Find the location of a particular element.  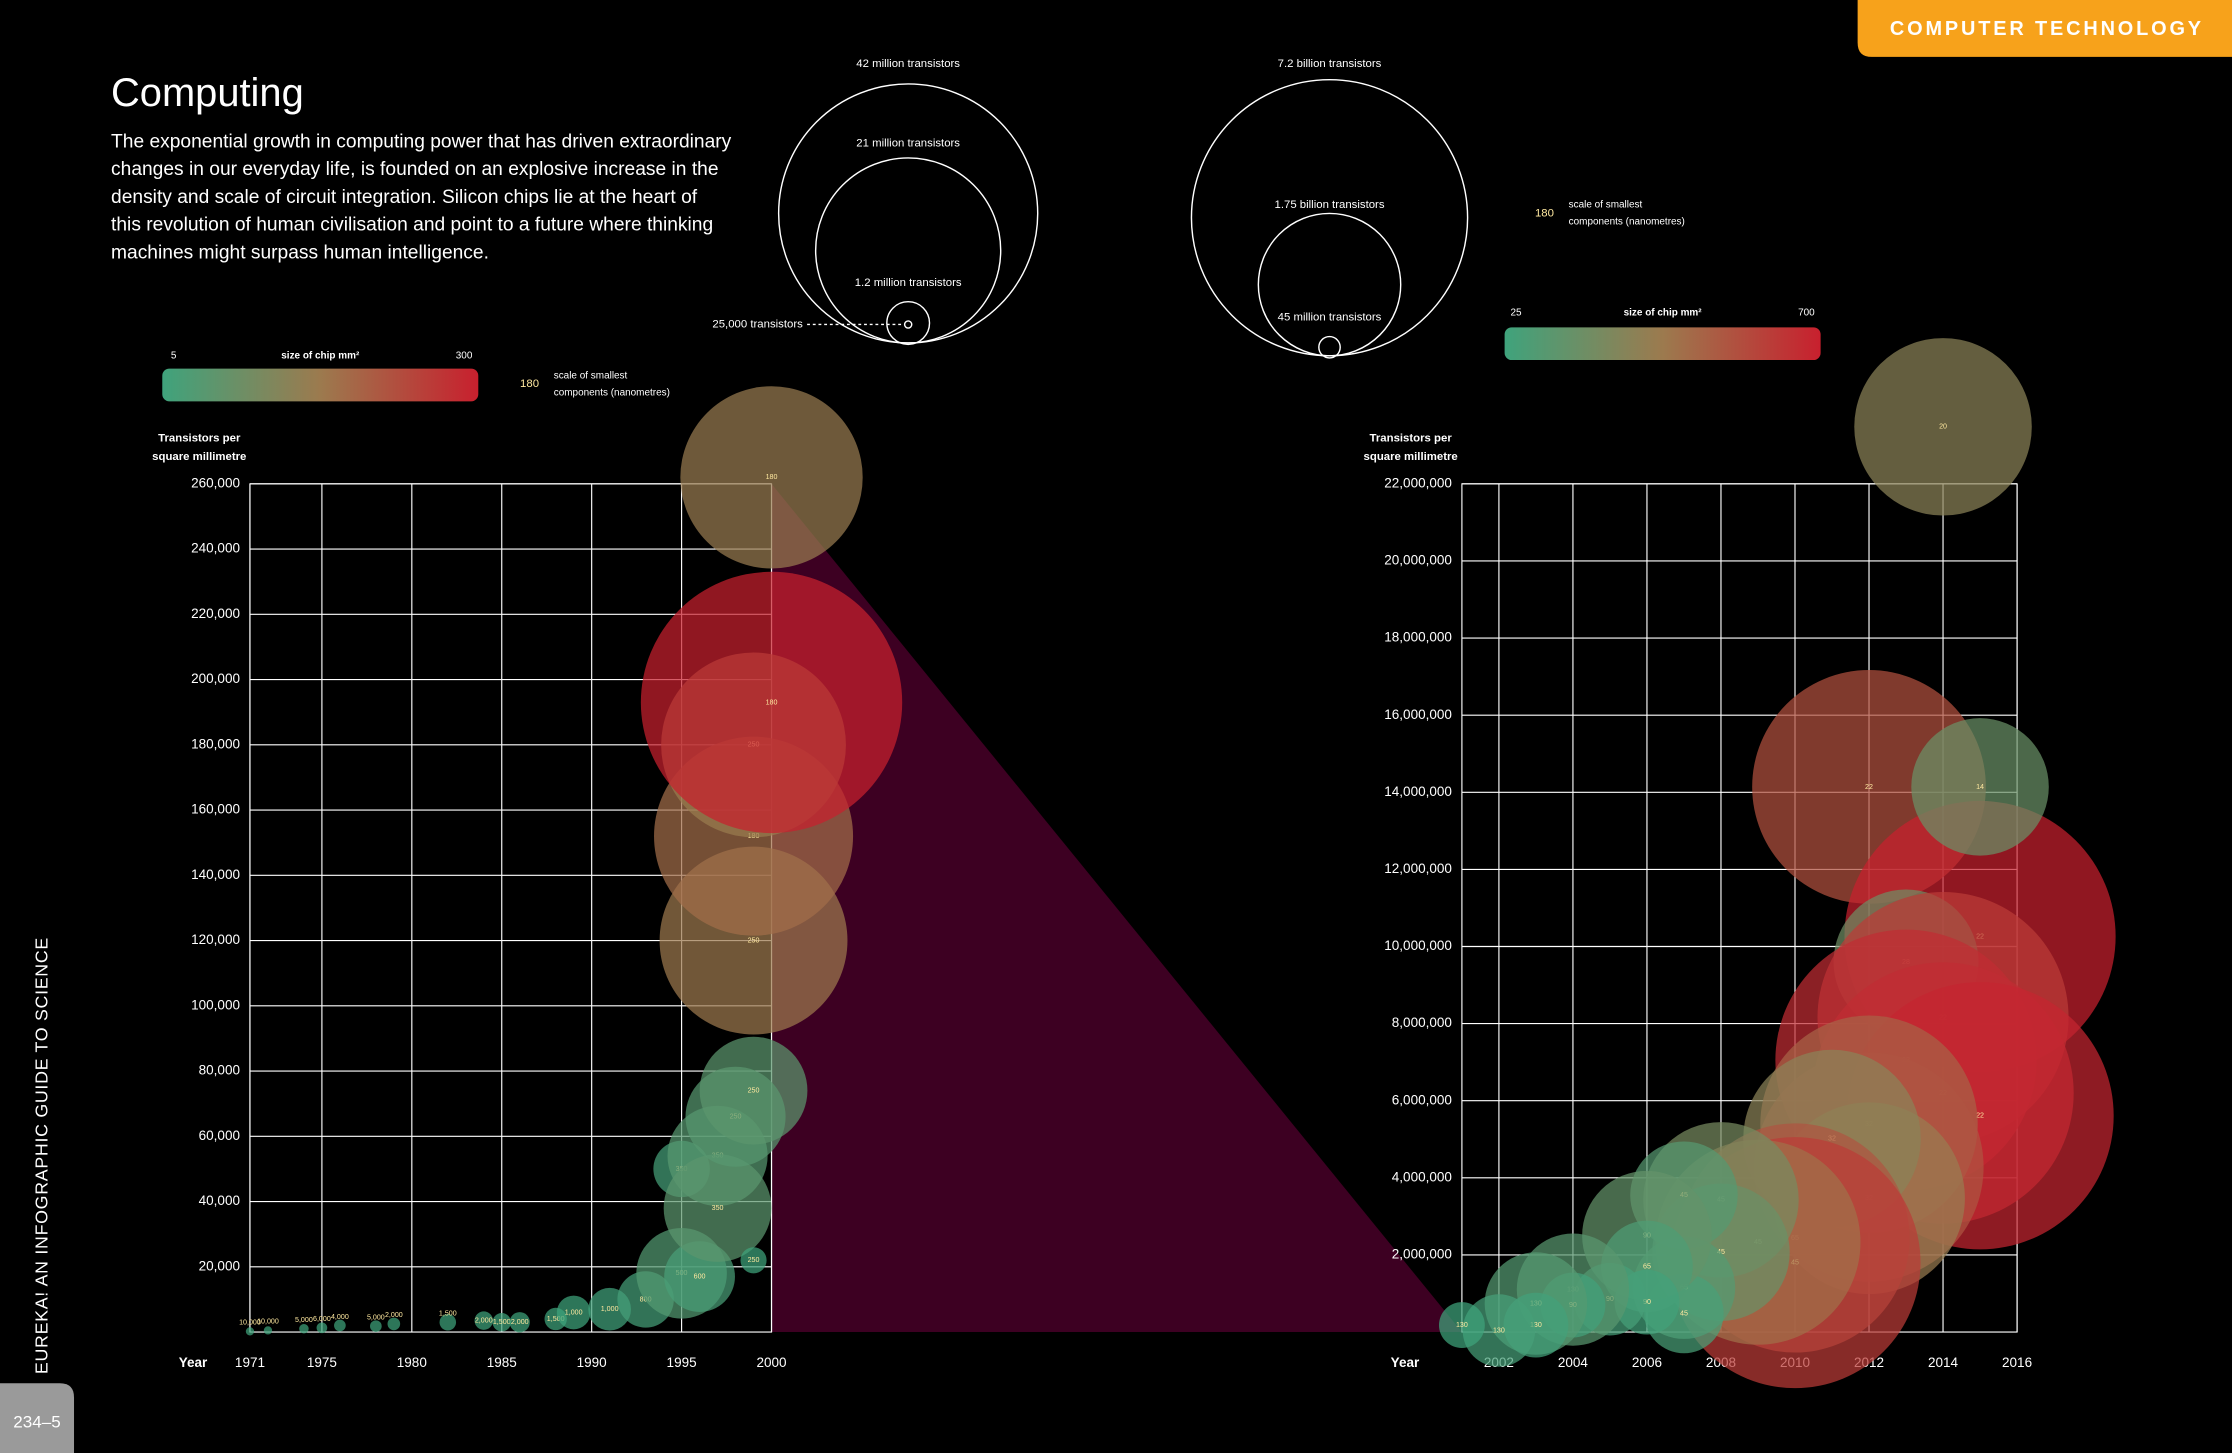

y-tick-label: 14,000,000 is located at coordinates (1418, 791).